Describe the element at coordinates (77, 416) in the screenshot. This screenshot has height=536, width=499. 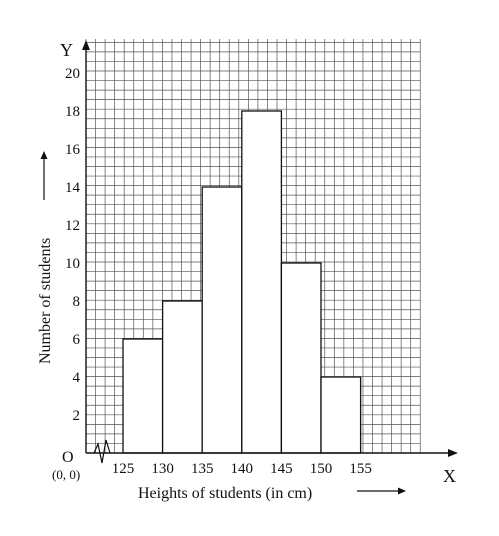
I see `y-tick-label: 2` at that location.